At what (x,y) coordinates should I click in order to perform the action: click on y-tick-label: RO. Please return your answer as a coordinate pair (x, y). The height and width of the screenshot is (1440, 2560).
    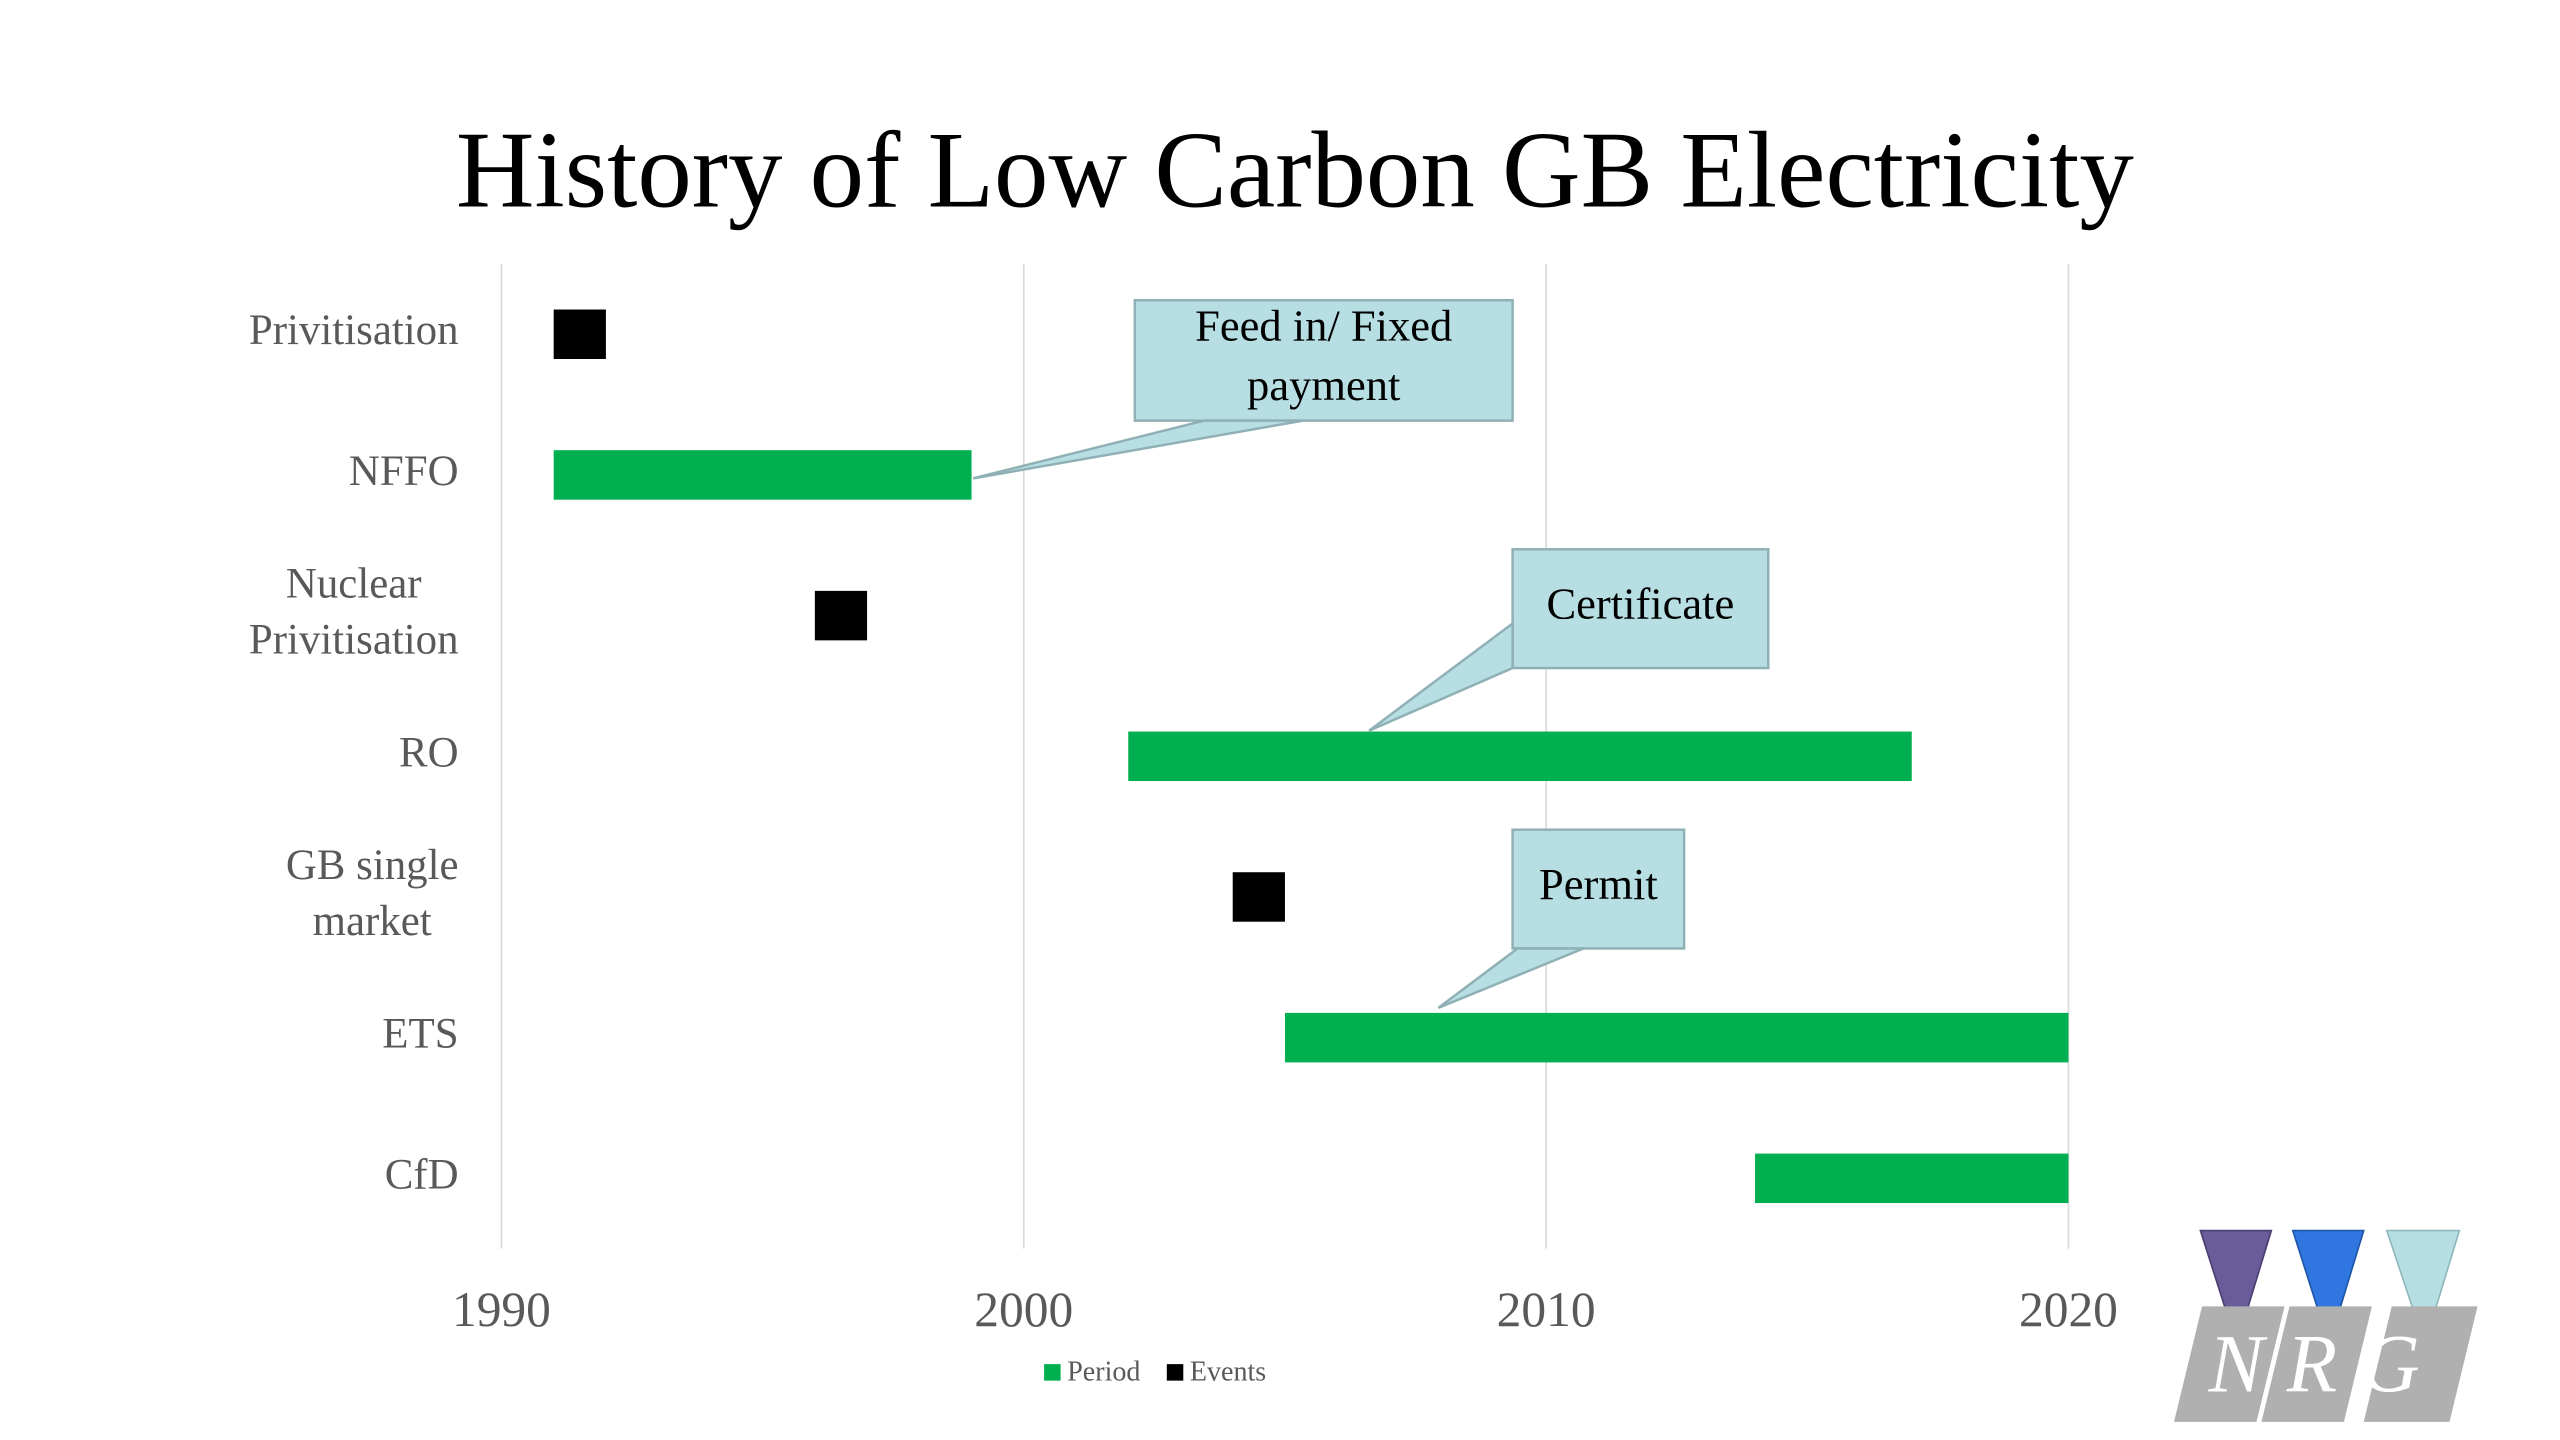
    Looking at the image, I should click on (429, 752).